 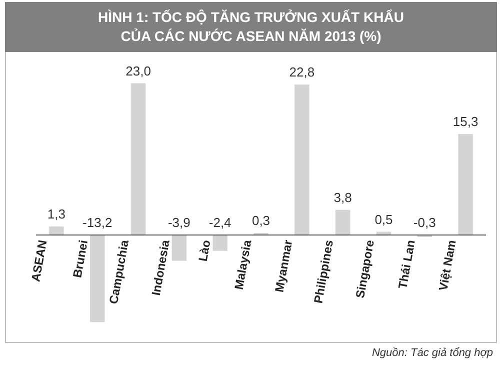 What do you see at coordinates (205, 250) in the screenshot?
I see `x-tick-label: Lào` at bounding box center [205, 250].